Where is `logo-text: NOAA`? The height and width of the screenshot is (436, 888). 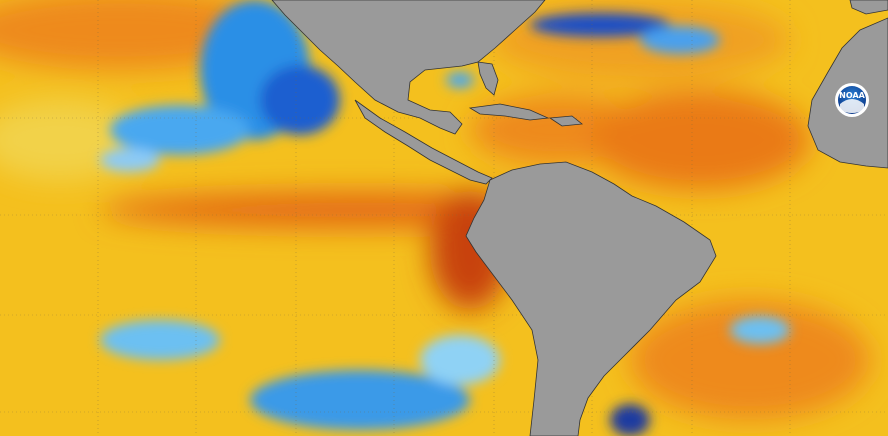 logo-text: NOAA is located at coordinates (852, 95).